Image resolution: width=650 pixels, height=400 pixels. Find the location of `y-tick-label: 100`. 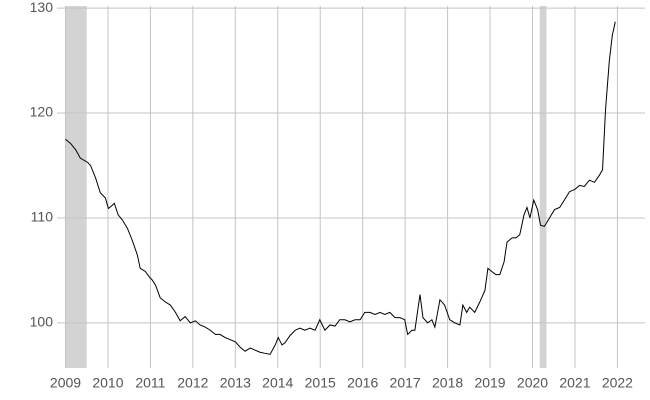

y-tick-label: 100 is located at coordinates (42, 322).